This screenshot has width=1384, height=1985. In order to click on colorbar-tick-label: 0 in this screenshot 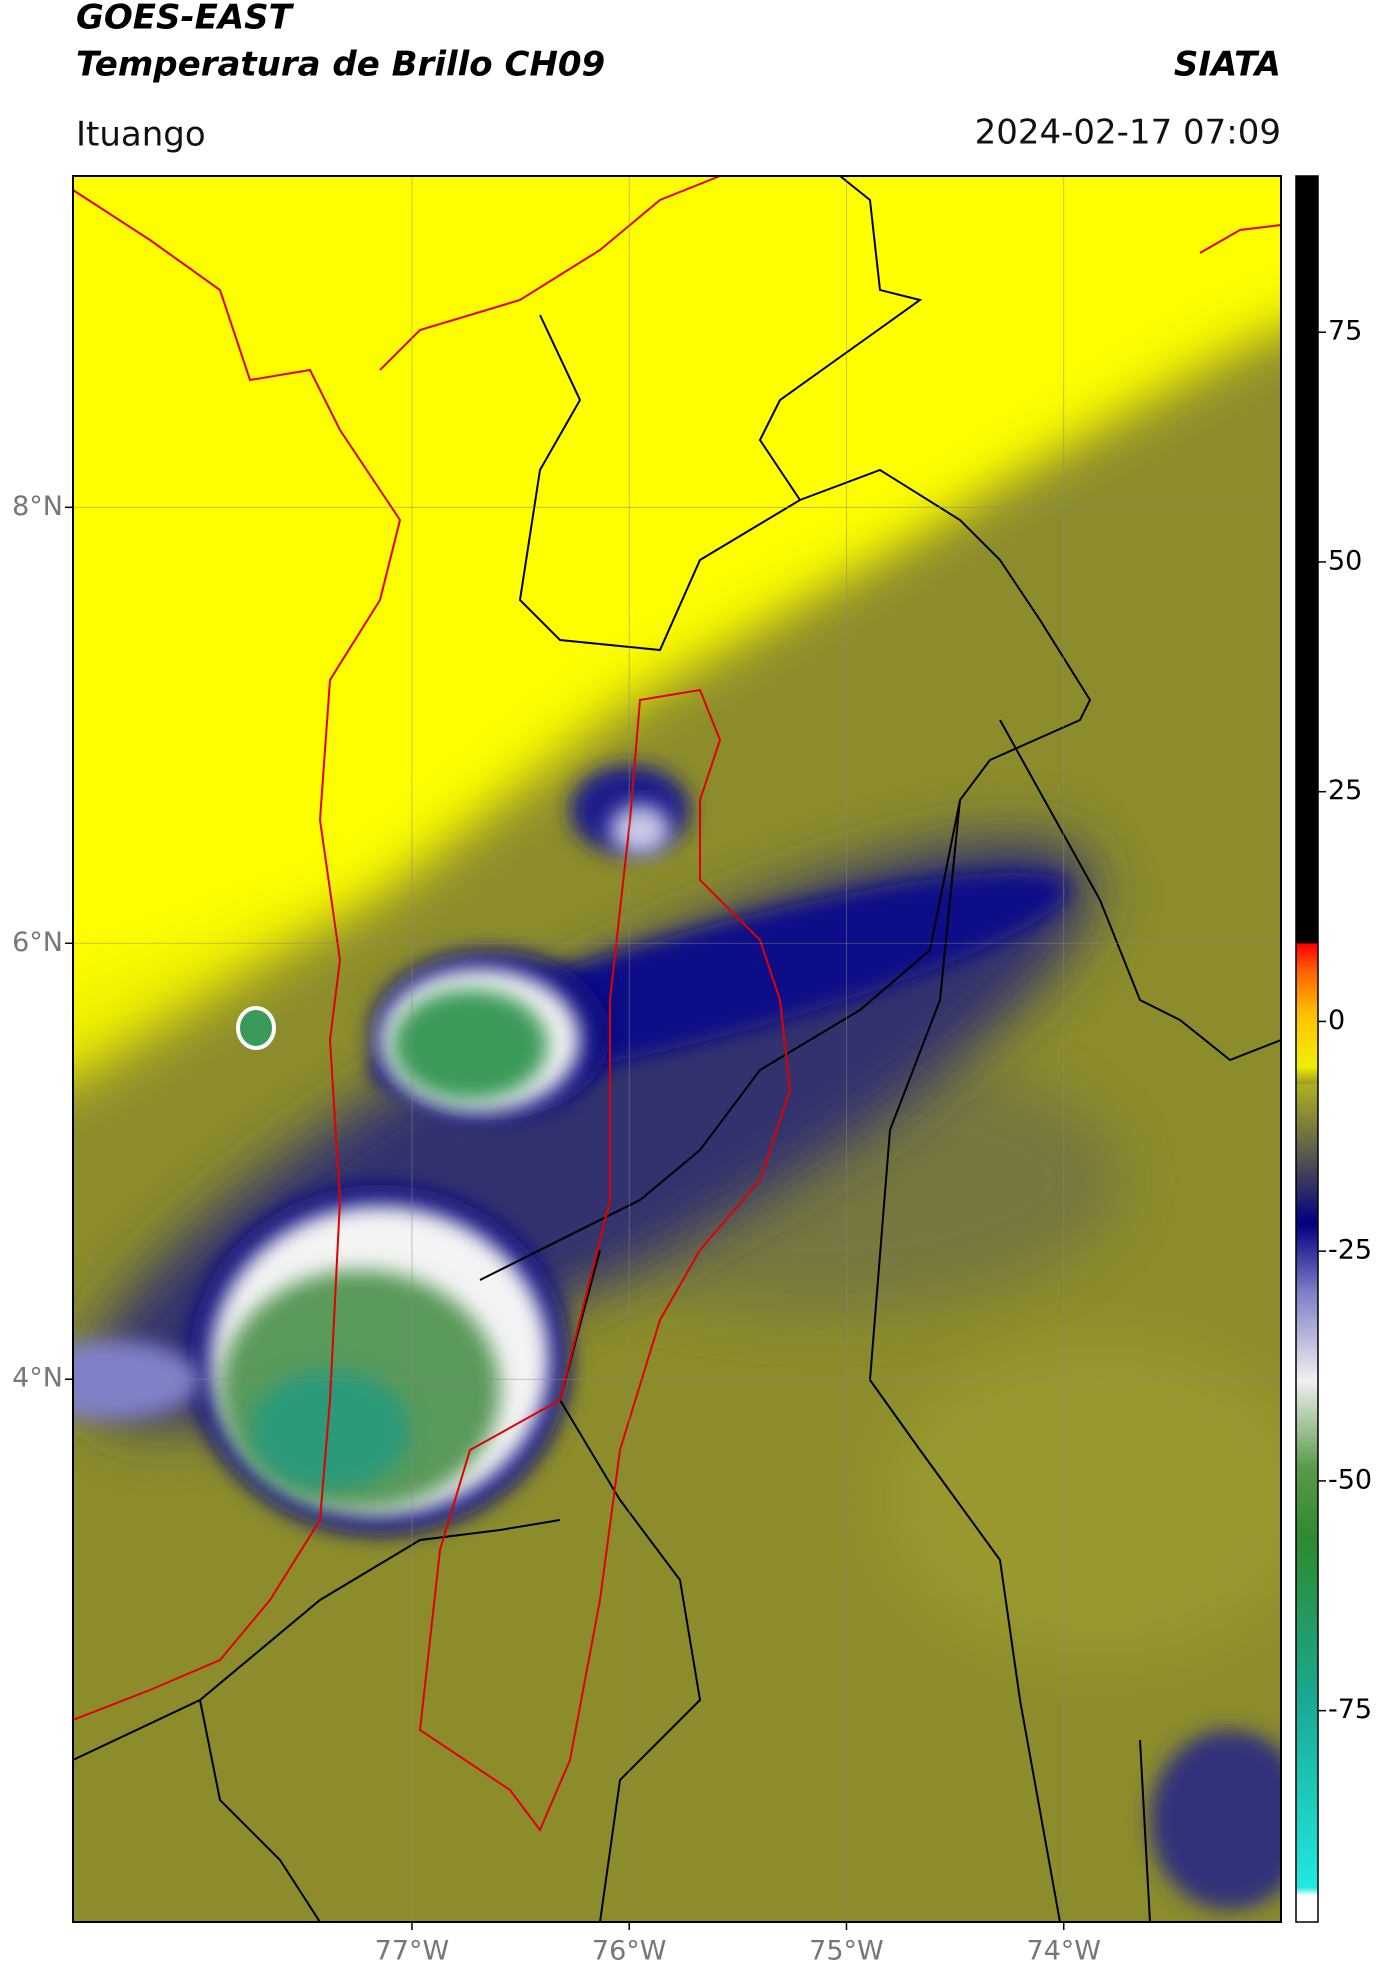, I will do `click(1336, 1020)`.